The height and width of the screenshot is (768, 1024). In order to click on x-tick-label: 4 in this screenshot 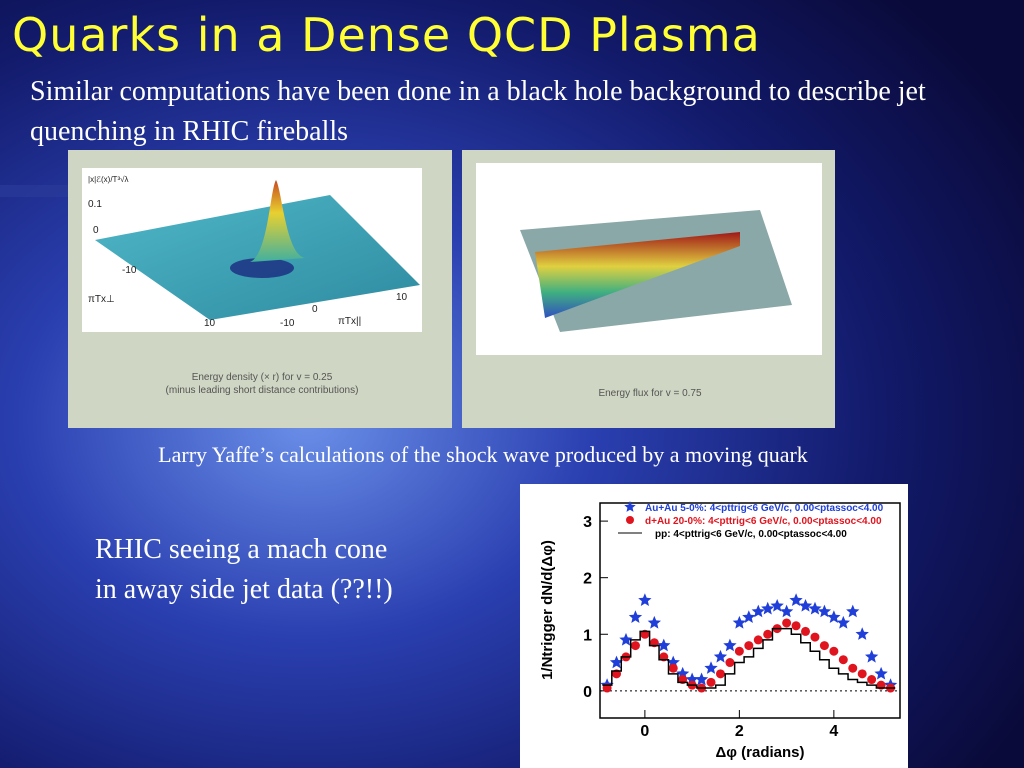, I will do `click(833, 731)`.